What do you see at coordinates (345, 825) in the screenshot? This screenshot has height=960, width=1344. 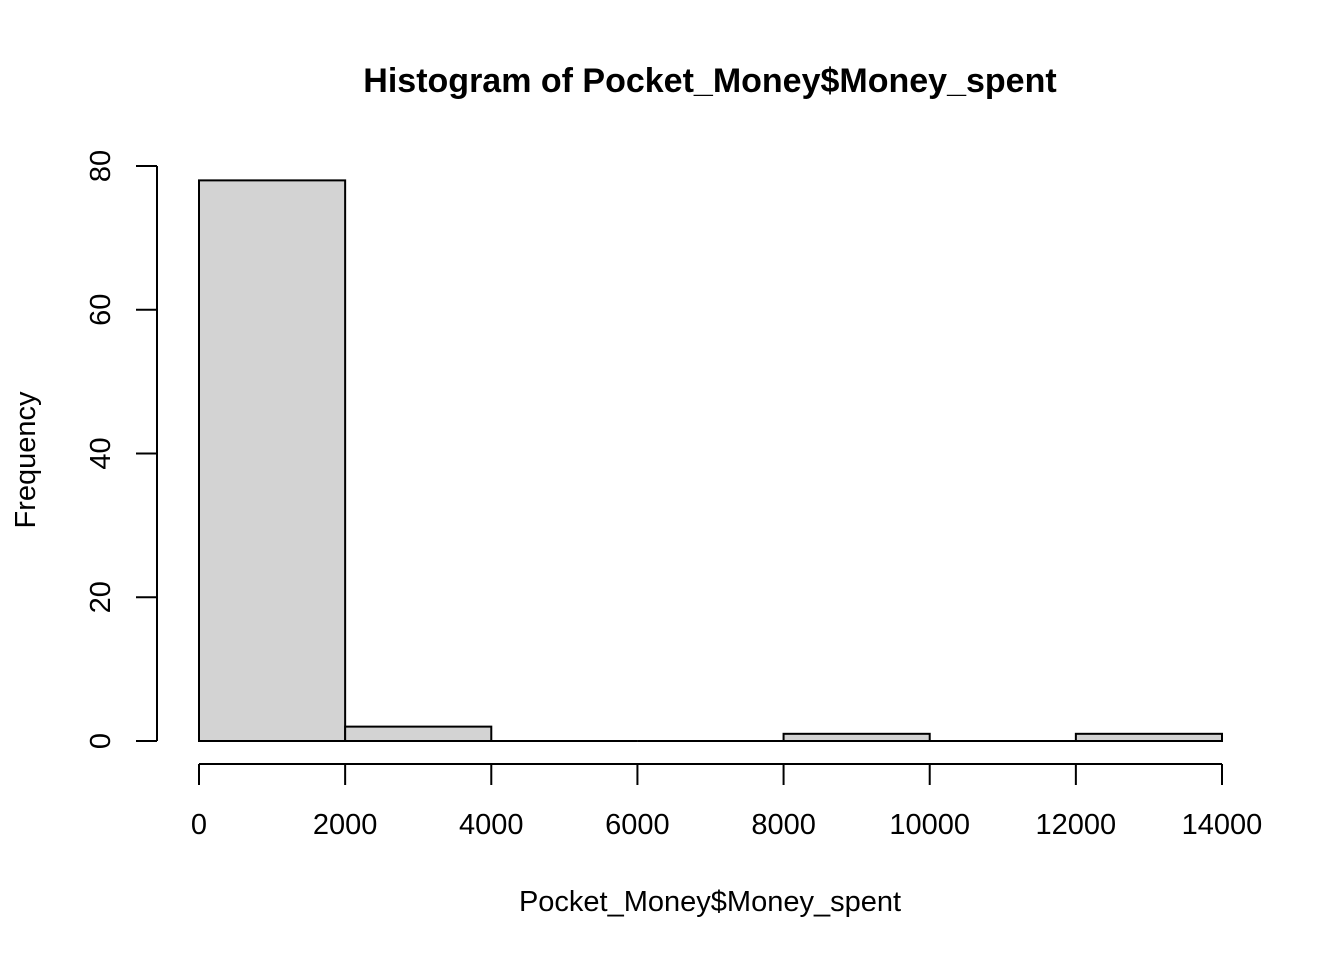 I see `x-tick-label: 2000` at bounding box center [345, 825].